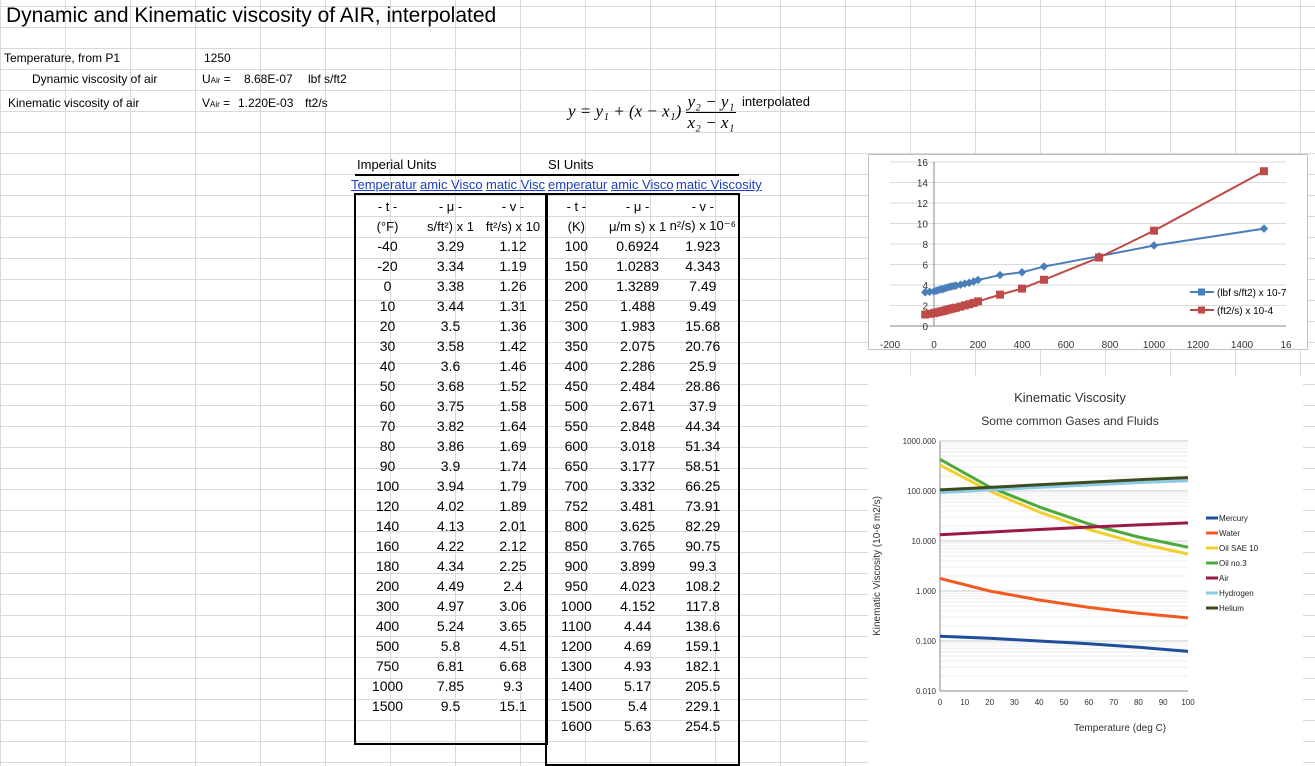  I want to click on imperial-cell: 4.13, so click(450, 526).